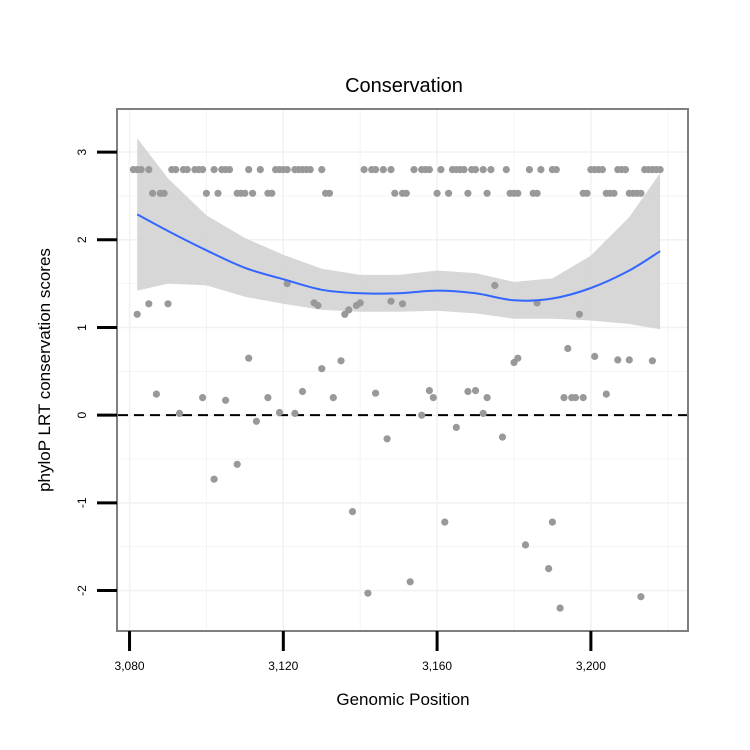 The image size is (750, 750). Describe the element at coordinates (130, 666) in the screenshot. I see `x-tick-label: 3,080` at that location.